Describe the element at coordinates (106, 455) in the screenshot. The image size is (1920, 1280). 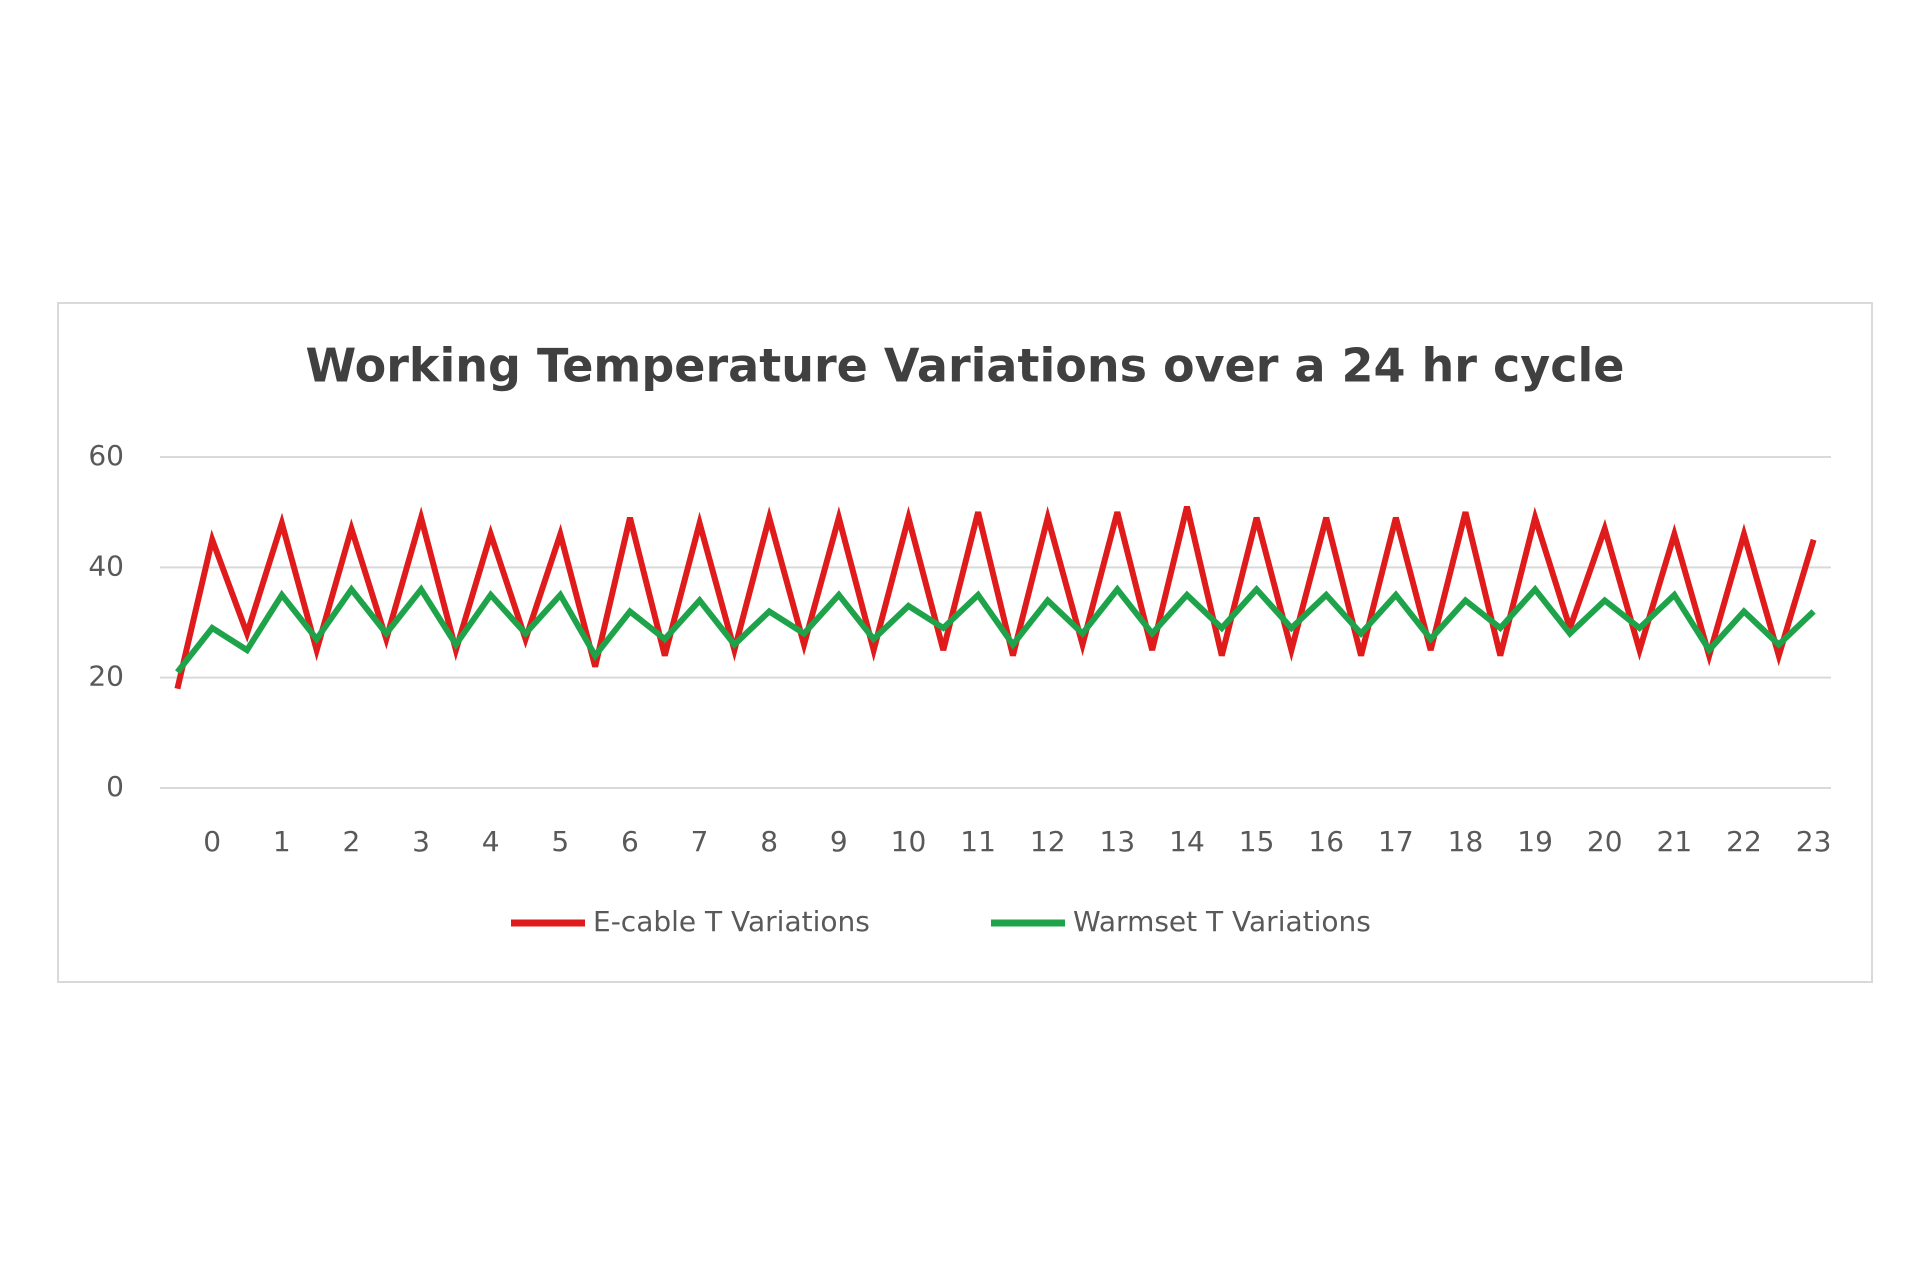
I see `y-tick-label: 60` at that location.